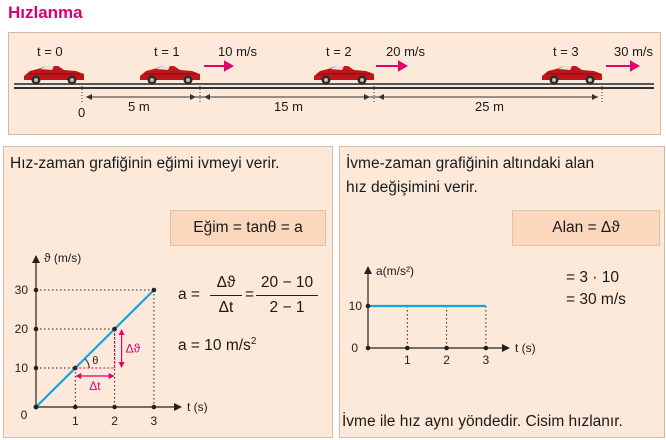 The height and width of the screenshot is (440, 666). I want to click on distance-label: 25 m, so click(489, 106).